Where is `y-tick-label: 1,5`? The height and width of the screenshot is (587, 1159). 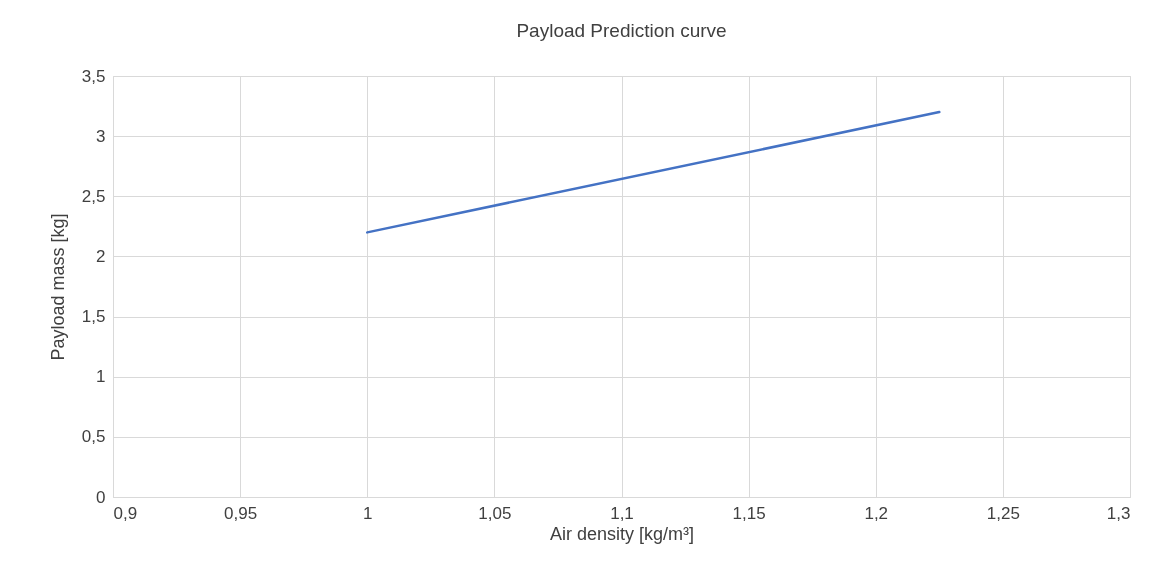 y-tick-label: 1,5 is located at coordinates (93, 317).